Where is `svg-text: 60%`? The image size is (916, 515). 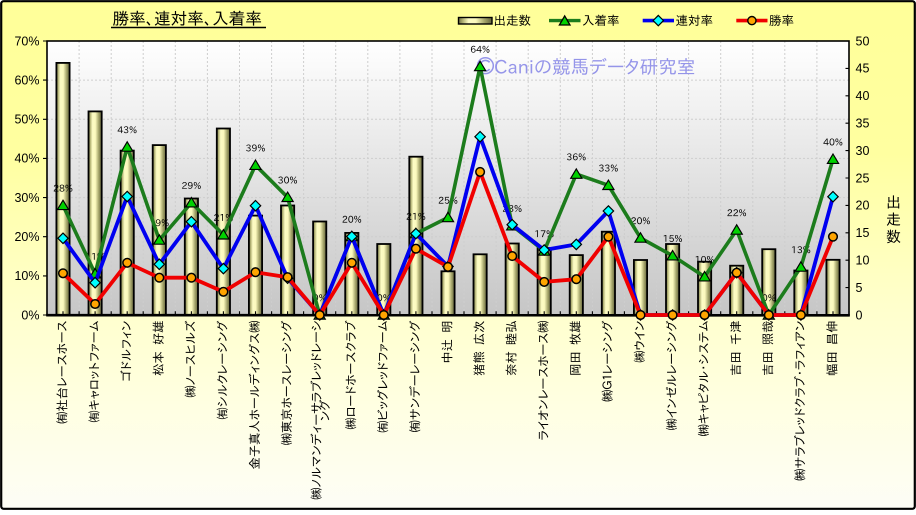
svg-text: 60% is located at coordinates (26, 80).